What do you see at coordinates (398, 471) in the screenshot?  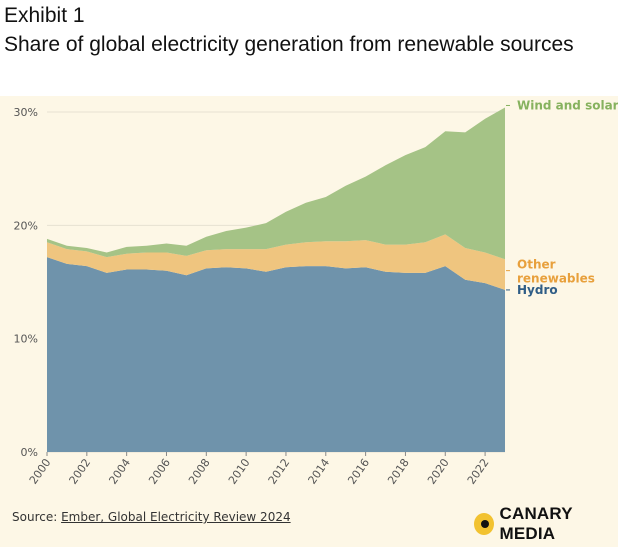 I see `x-tick-label: 2018` at bounding box center [398, 471].